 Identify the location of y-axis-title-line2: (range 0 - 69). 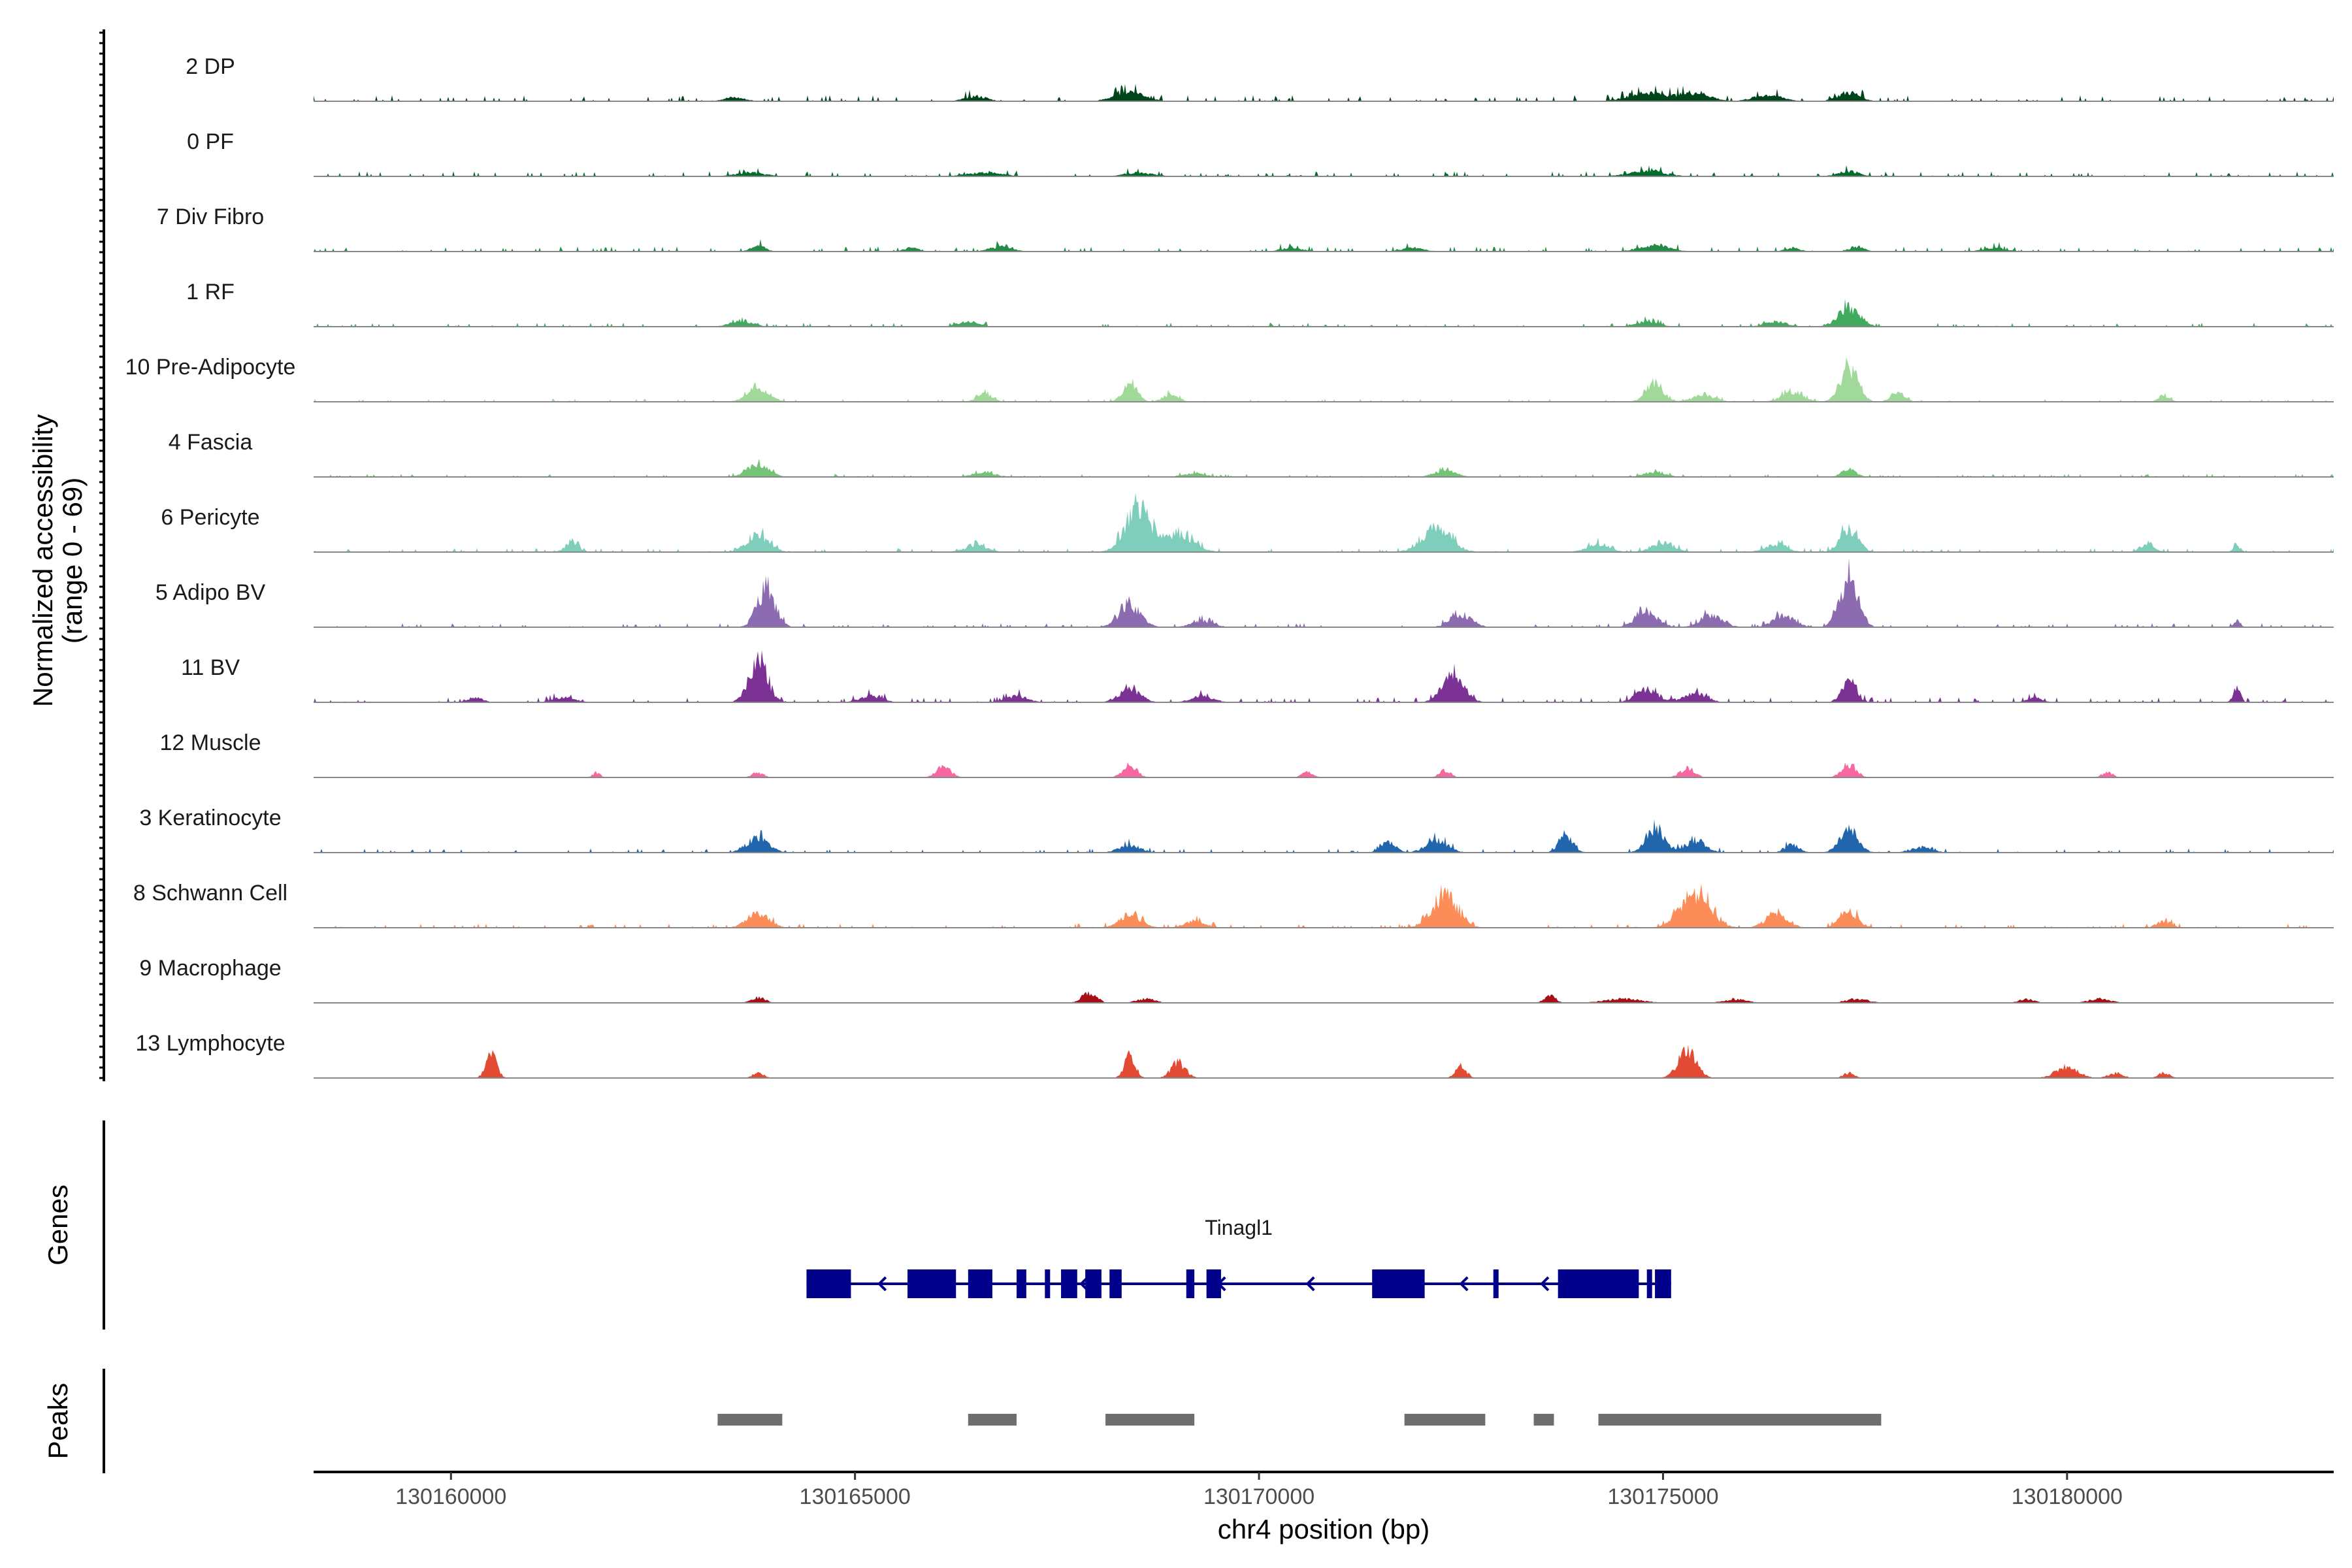
(72, 561).